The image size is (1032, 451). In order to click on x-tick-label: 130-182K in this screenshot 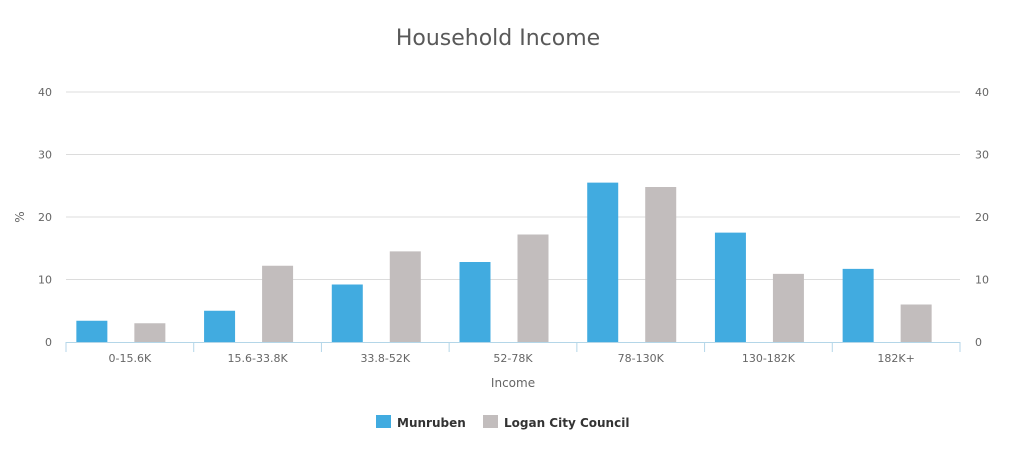, I will do `click(769, 358)`.